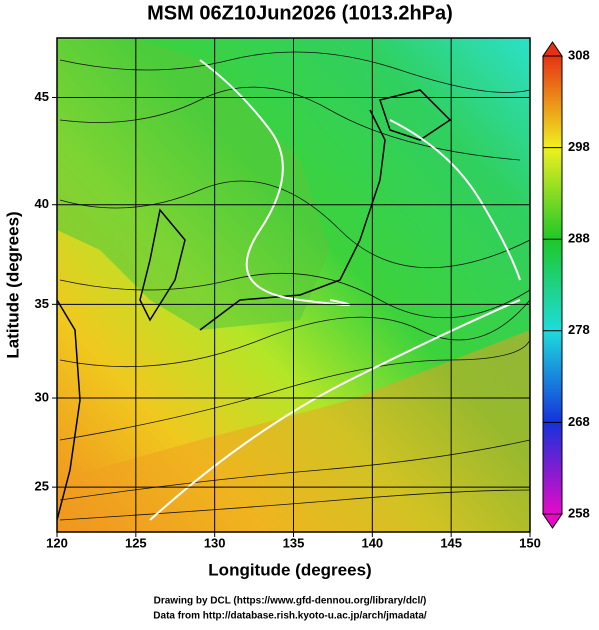  Describe the element at coordinates (42, 203) in the screenshot. I see `y-tick-label: 40` at that location.